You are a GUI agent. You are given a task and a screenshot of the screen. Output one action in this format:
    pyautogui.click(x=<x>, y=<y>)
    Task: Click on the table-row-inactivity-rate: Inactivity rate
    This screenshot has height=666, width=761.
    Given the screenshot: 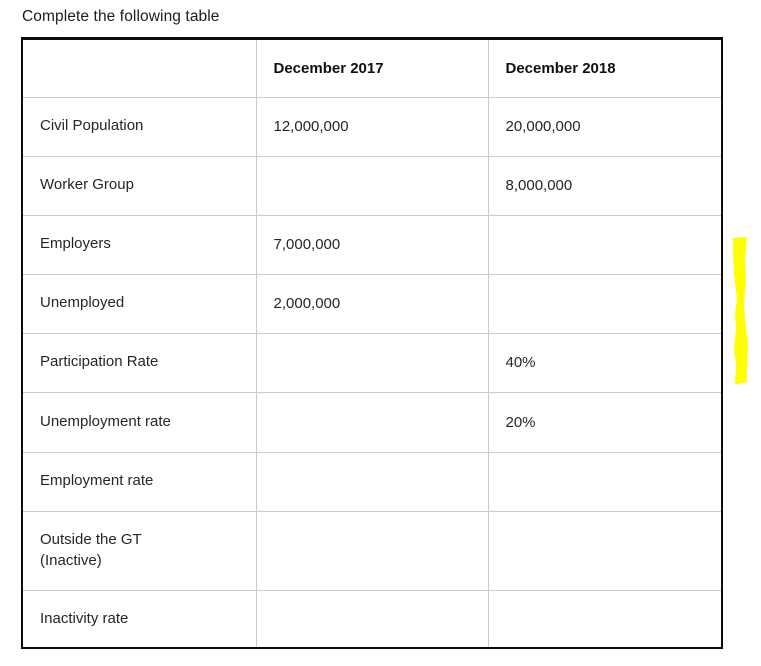 What is the action you would take?
    pyautogui.click(x=372, y=618)
    